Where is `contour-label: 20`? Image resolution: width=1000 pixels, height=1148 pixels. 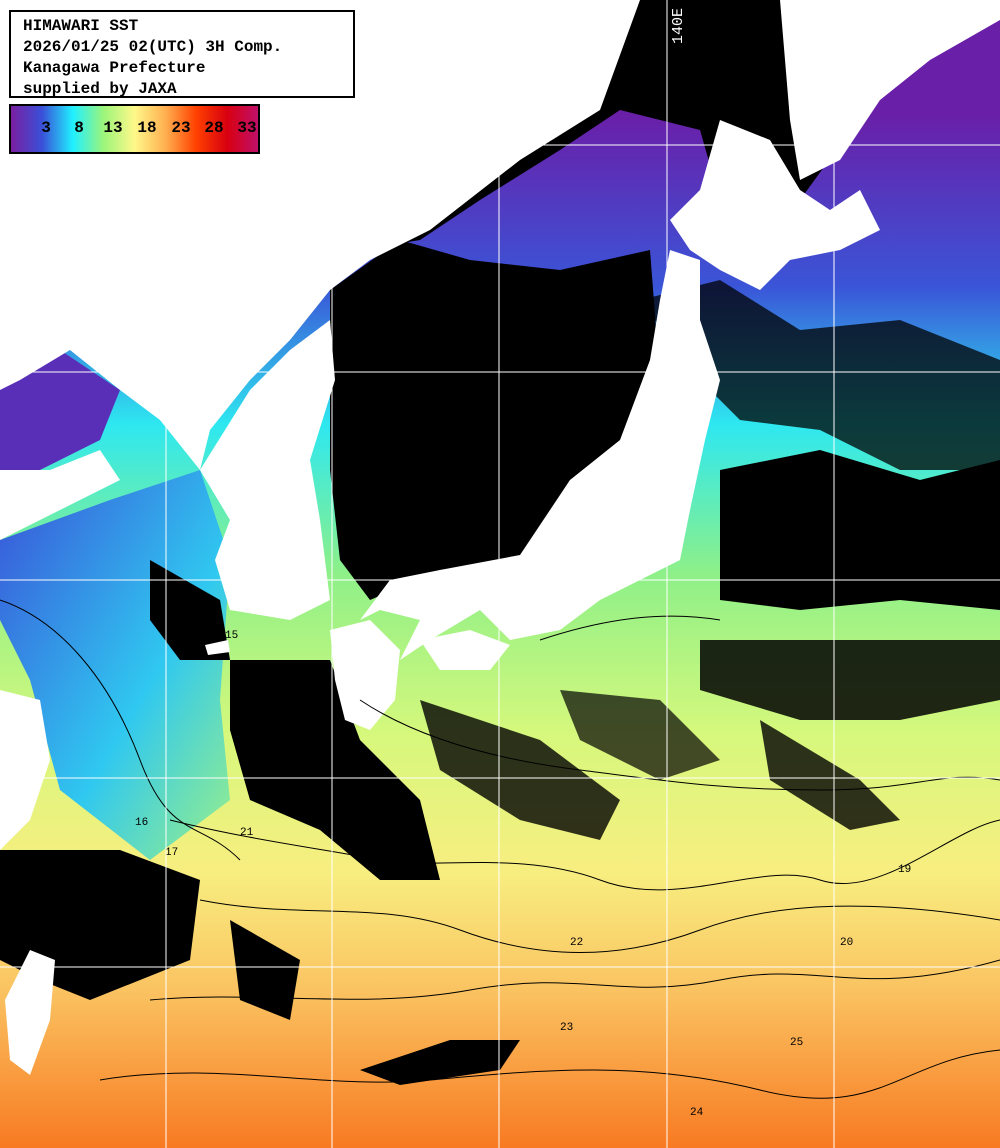
contour-label: 20 is located at coordinates (846, 943).